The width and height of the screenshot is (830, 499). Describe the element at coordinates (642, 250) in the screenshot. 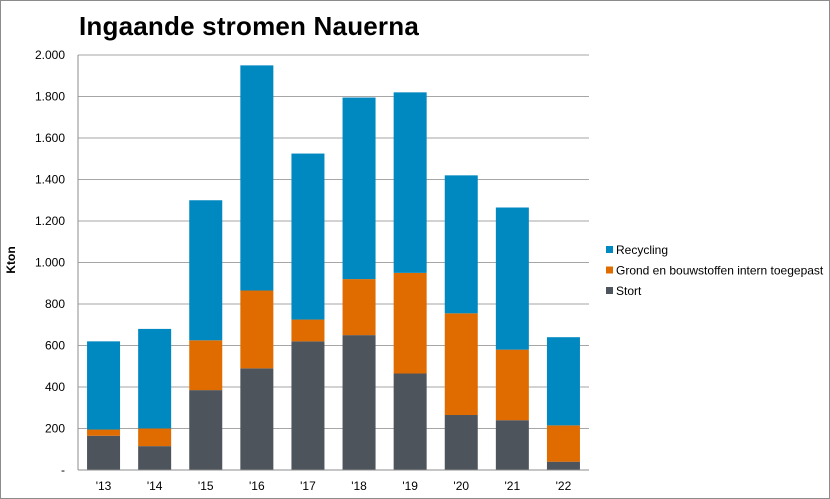

I see `legend-label: Recycling` at that location.